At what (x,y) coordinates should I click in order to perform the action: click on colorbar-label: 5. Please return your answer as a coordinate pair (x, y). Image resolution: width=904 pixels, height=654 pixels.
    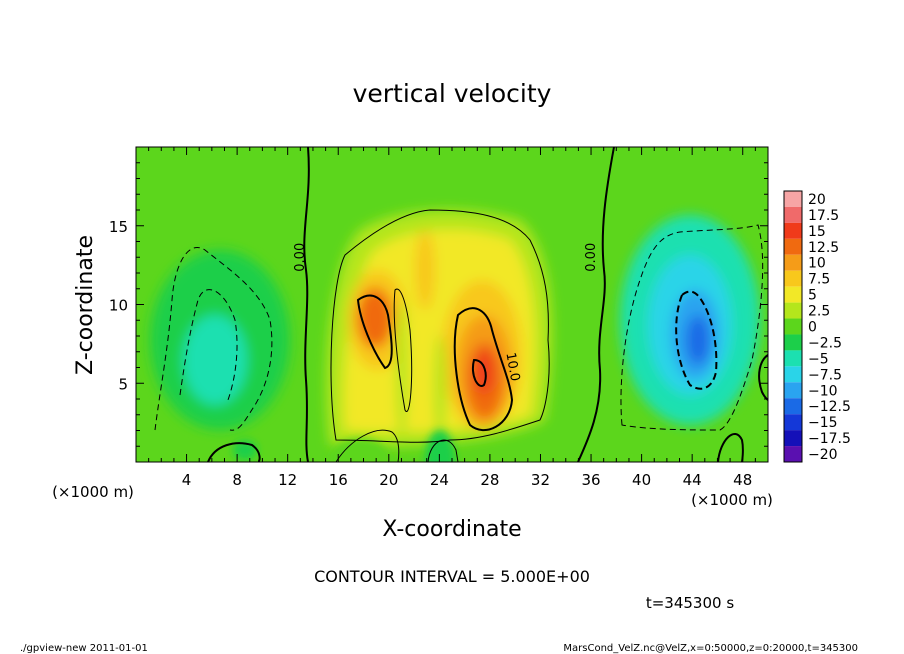
    Looking at the image, I should click on (812, 296).